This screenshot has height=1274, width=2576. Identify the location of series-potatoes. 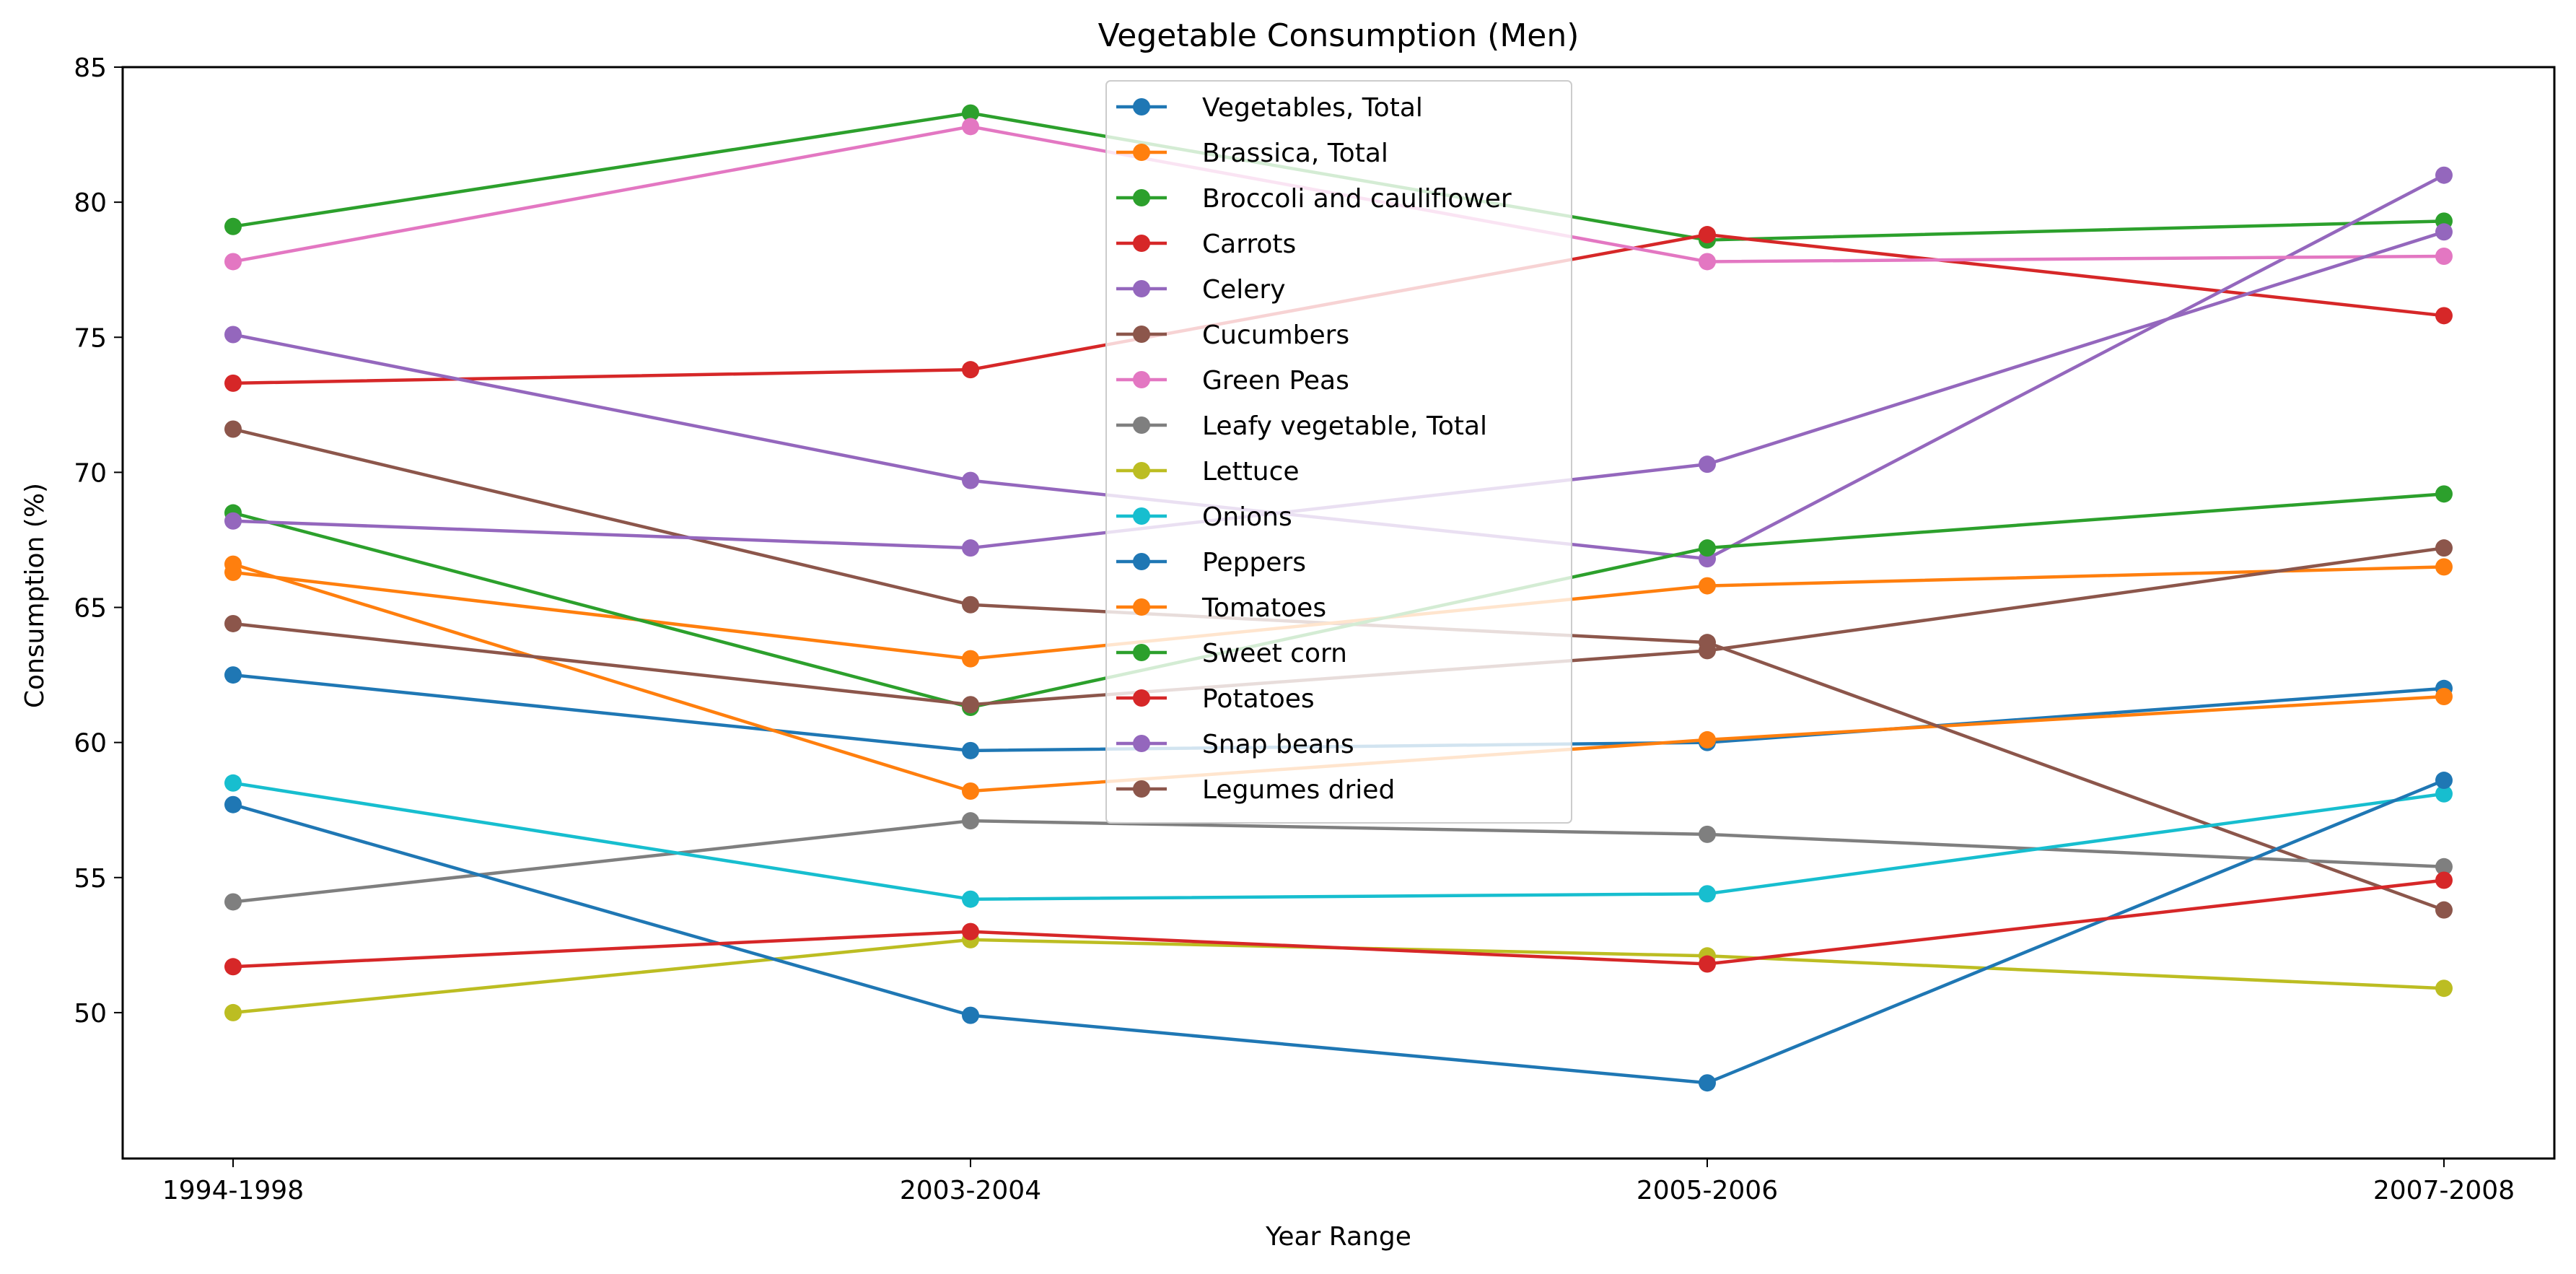
(1338, 923).